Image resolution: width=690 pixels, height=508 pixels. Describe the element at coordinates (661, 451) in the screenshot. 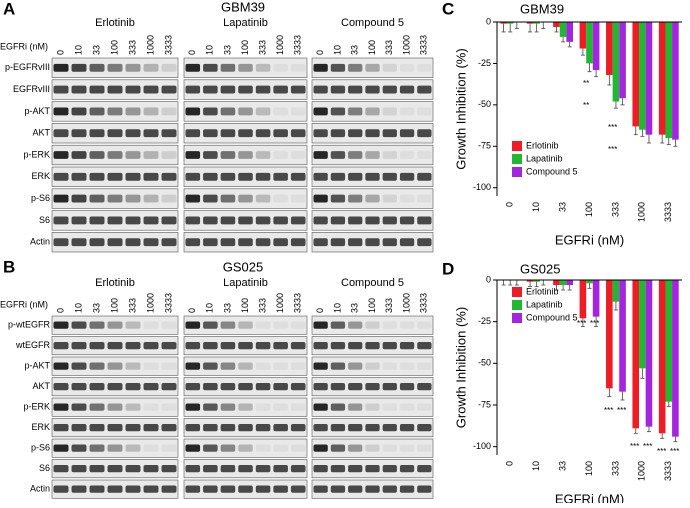

I see `significance: ***` at that location.